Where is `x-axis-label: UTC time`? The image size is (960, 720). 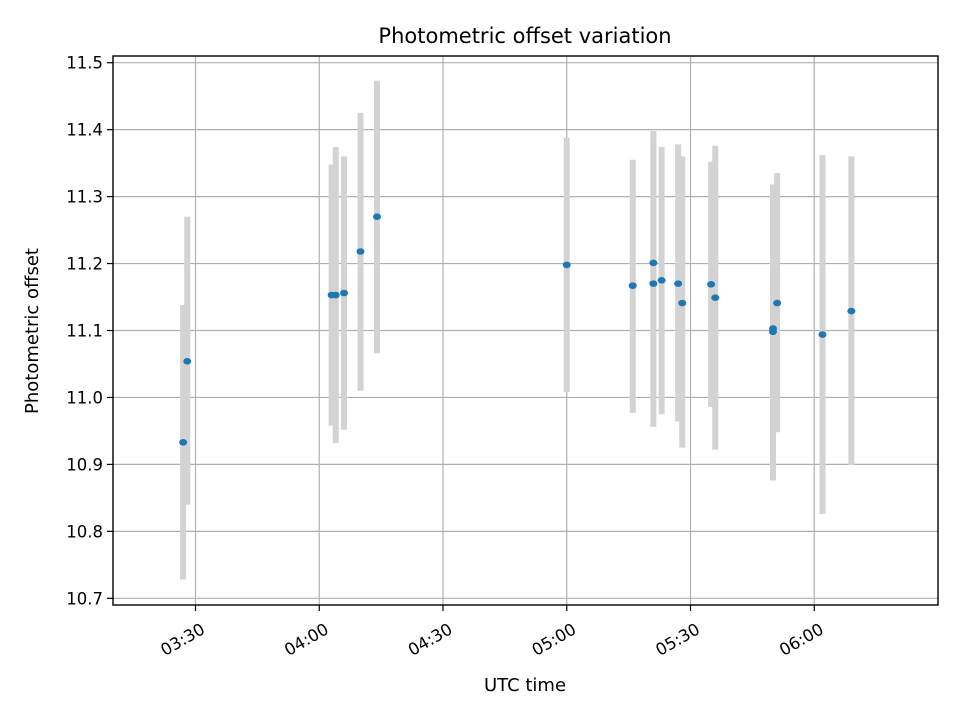 x-axis-label: UTC time is located at coordinates (525, 685).